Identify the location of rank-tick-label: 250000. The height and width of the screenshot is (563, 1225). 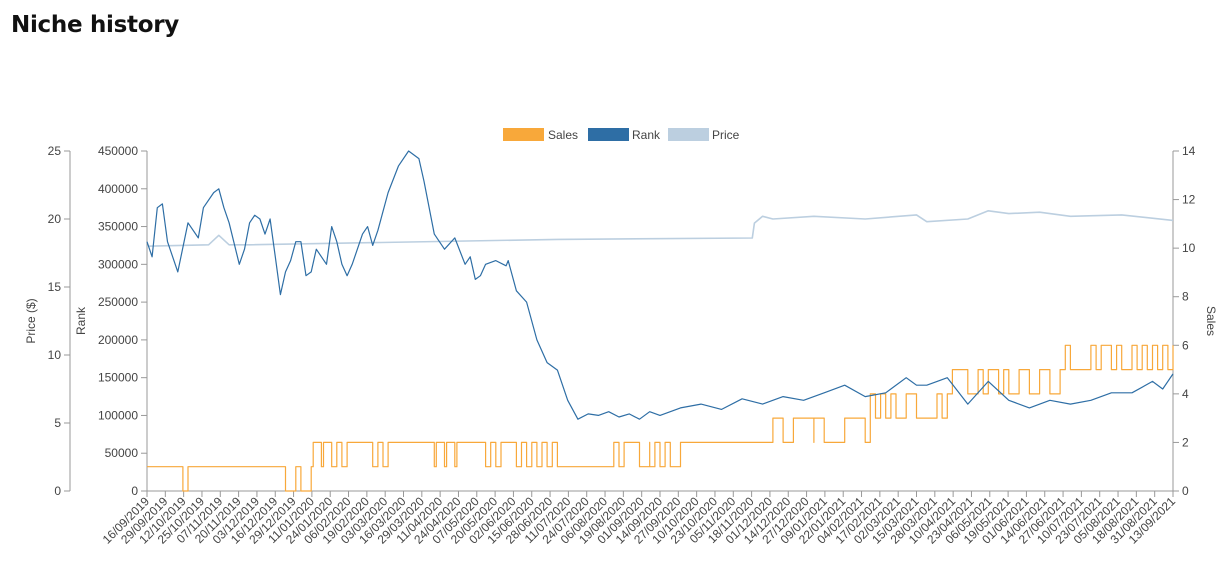
(118, 302).